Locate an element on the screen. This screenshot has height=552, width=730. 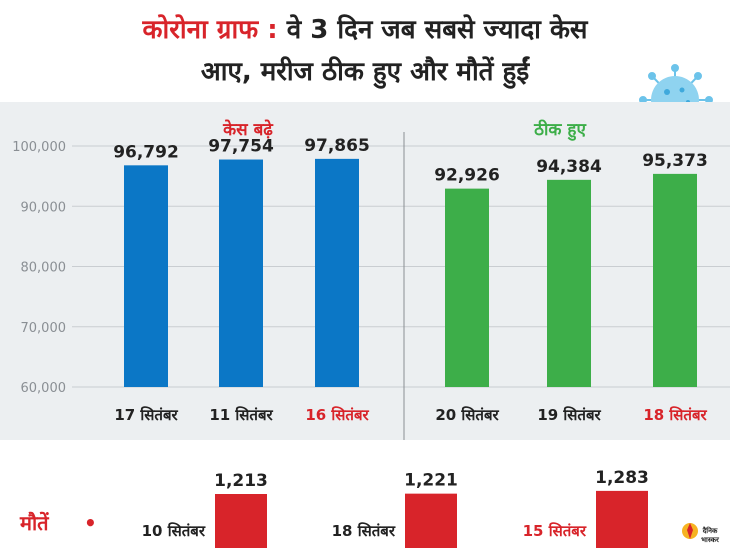
deaths-title: मौतें is located at coordinates (34, 523).